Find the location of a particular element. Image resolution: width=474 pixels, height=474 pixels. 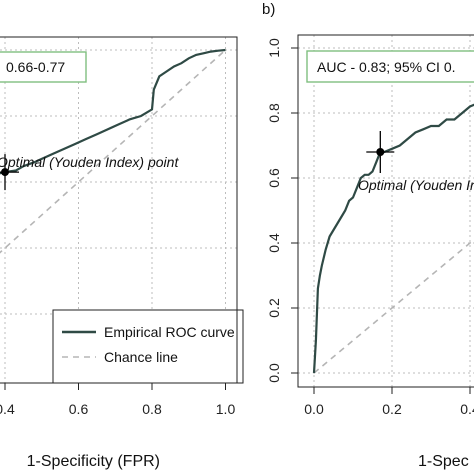

panel-b-x-tick-label: 0.0 is located at coordinates (314, 409).